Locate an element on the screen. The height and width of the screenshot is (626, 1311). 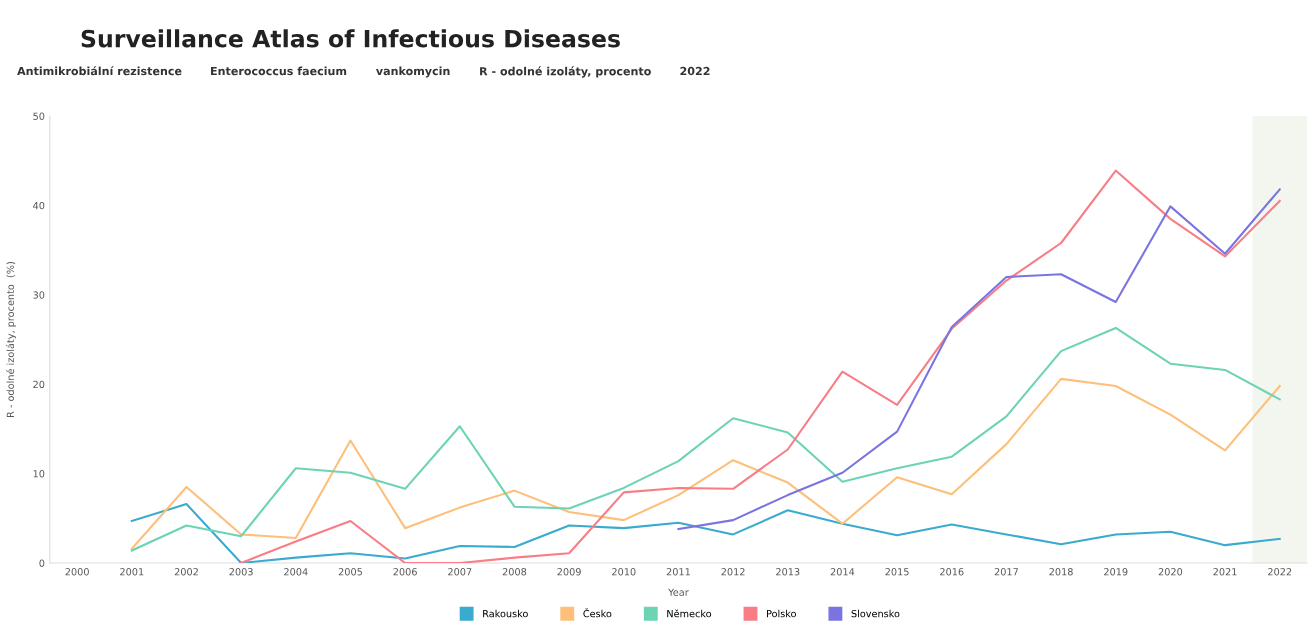
x-tick-label: 2012 is located at coordinates (733, 572).